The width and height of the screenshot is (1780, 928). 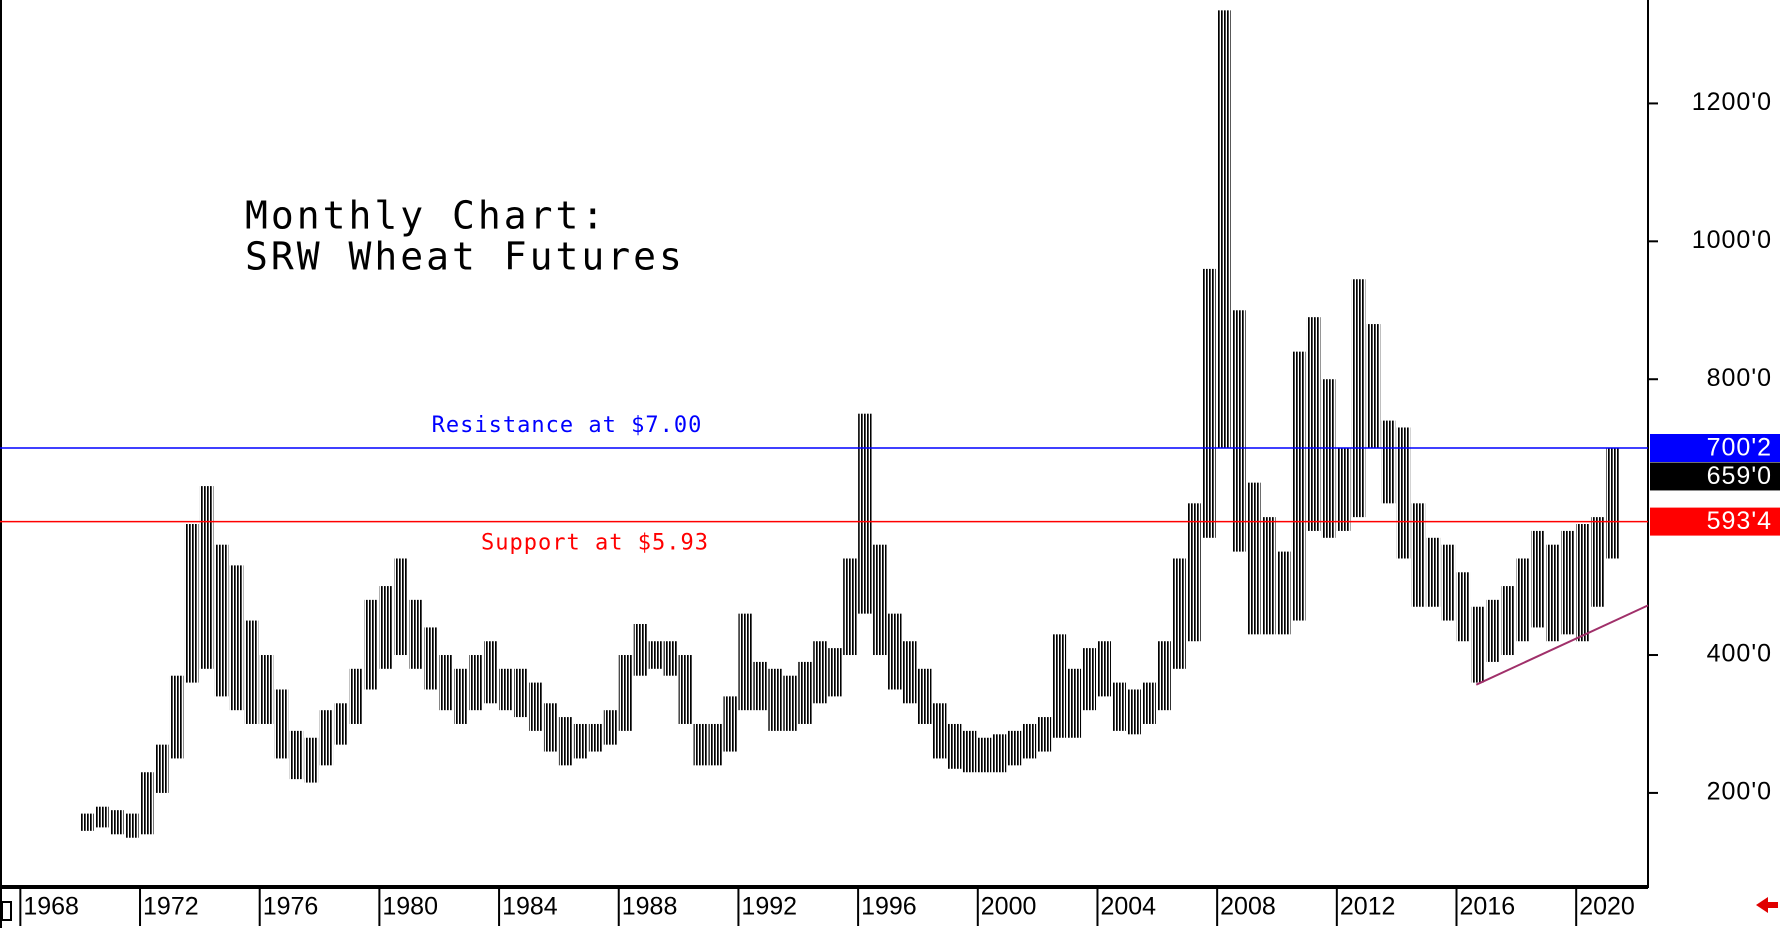 I want to click on x-tick-label: 2020, so click(x=1607, y=907).